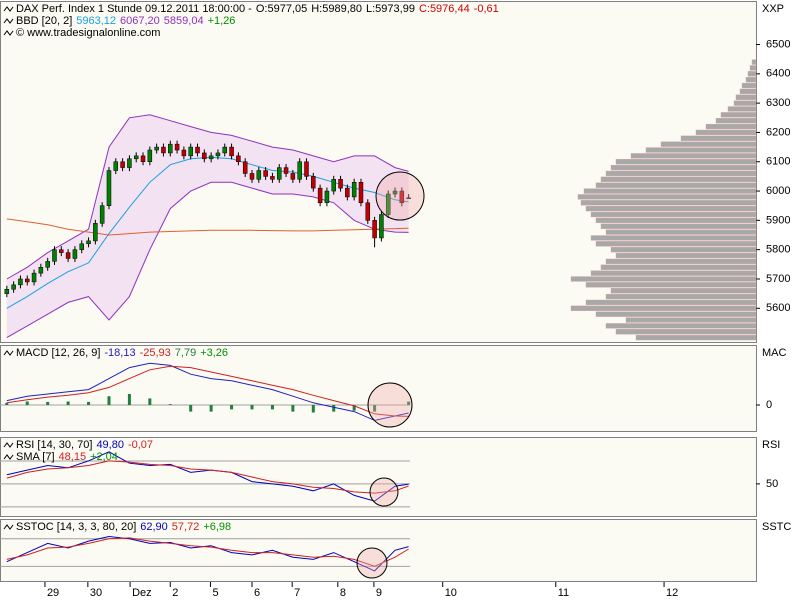 This screenshot has width=800, height=600. I want to click on legend-item: 62,90, so click(154, 527).